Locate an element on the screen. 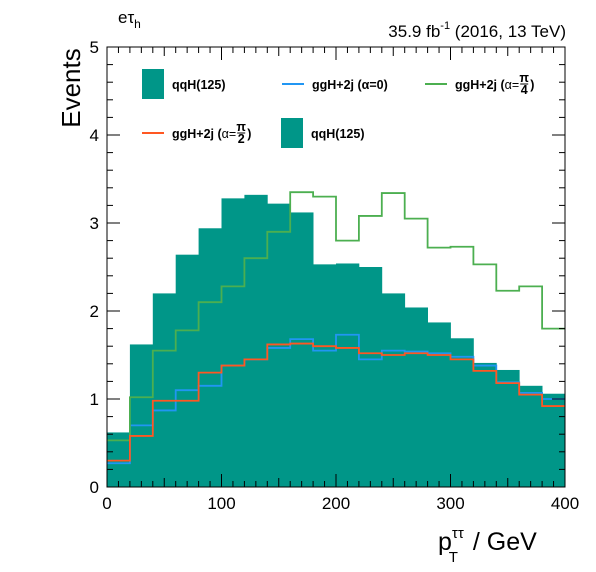 Image resolution: width=596 pixels, height=572 pixels. luminosity-label: 35.9 fb-1 (2016, 13 TeV) is located at coordinates (477, 30).